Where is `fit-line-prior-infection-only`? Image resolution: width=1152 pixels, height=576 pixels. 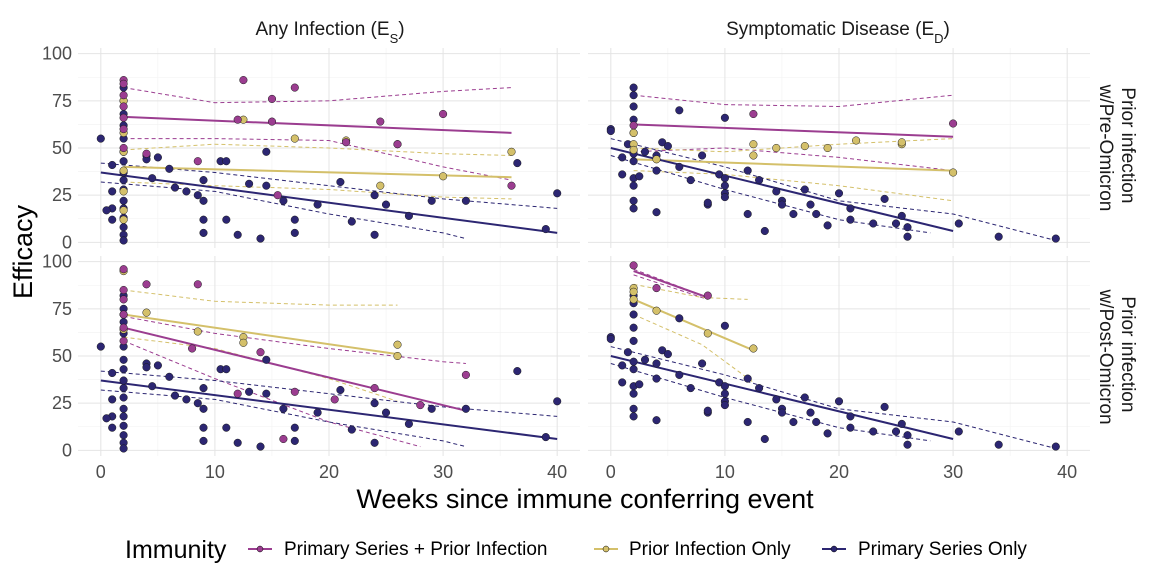
fit-line-prior-infection-only is located at coordinates (793, 165).